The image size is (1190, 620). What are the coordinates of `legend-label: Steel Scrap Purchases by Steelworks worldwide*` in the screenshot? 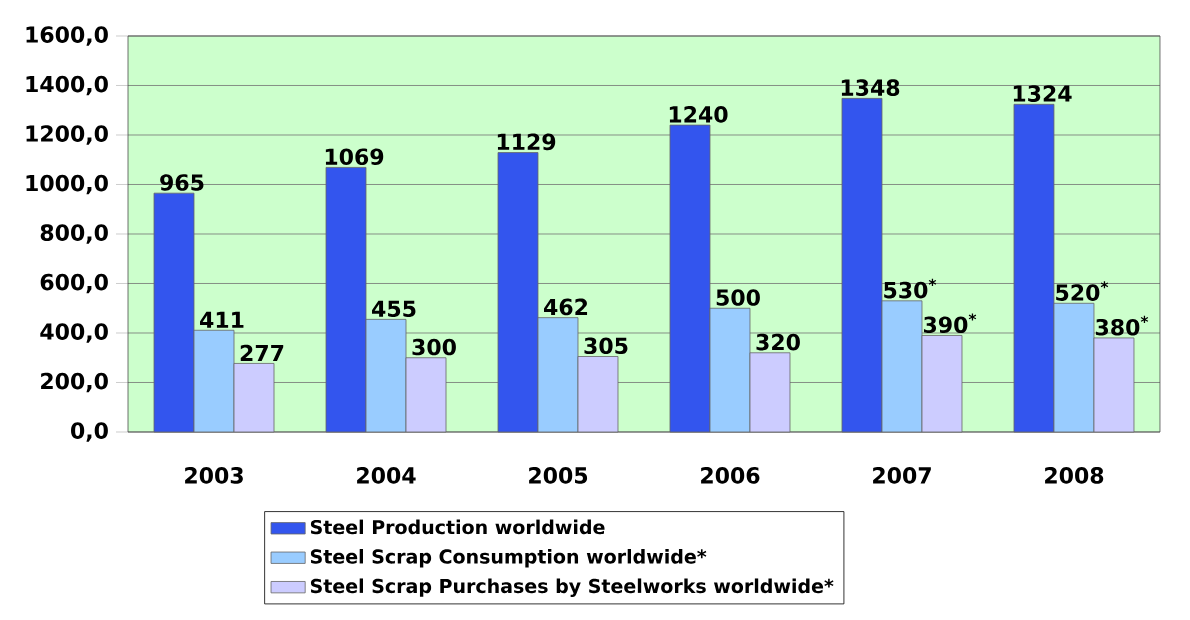 It's located at (572, 587).